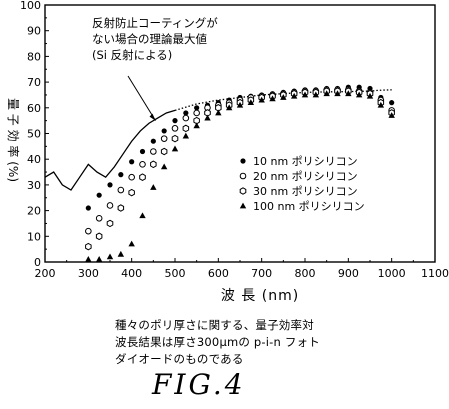 This screenshot has height=409, width=449. Describe the element at coordinates (34, 56) in the screenshot. I see `y-tick-label: 80` at that location.